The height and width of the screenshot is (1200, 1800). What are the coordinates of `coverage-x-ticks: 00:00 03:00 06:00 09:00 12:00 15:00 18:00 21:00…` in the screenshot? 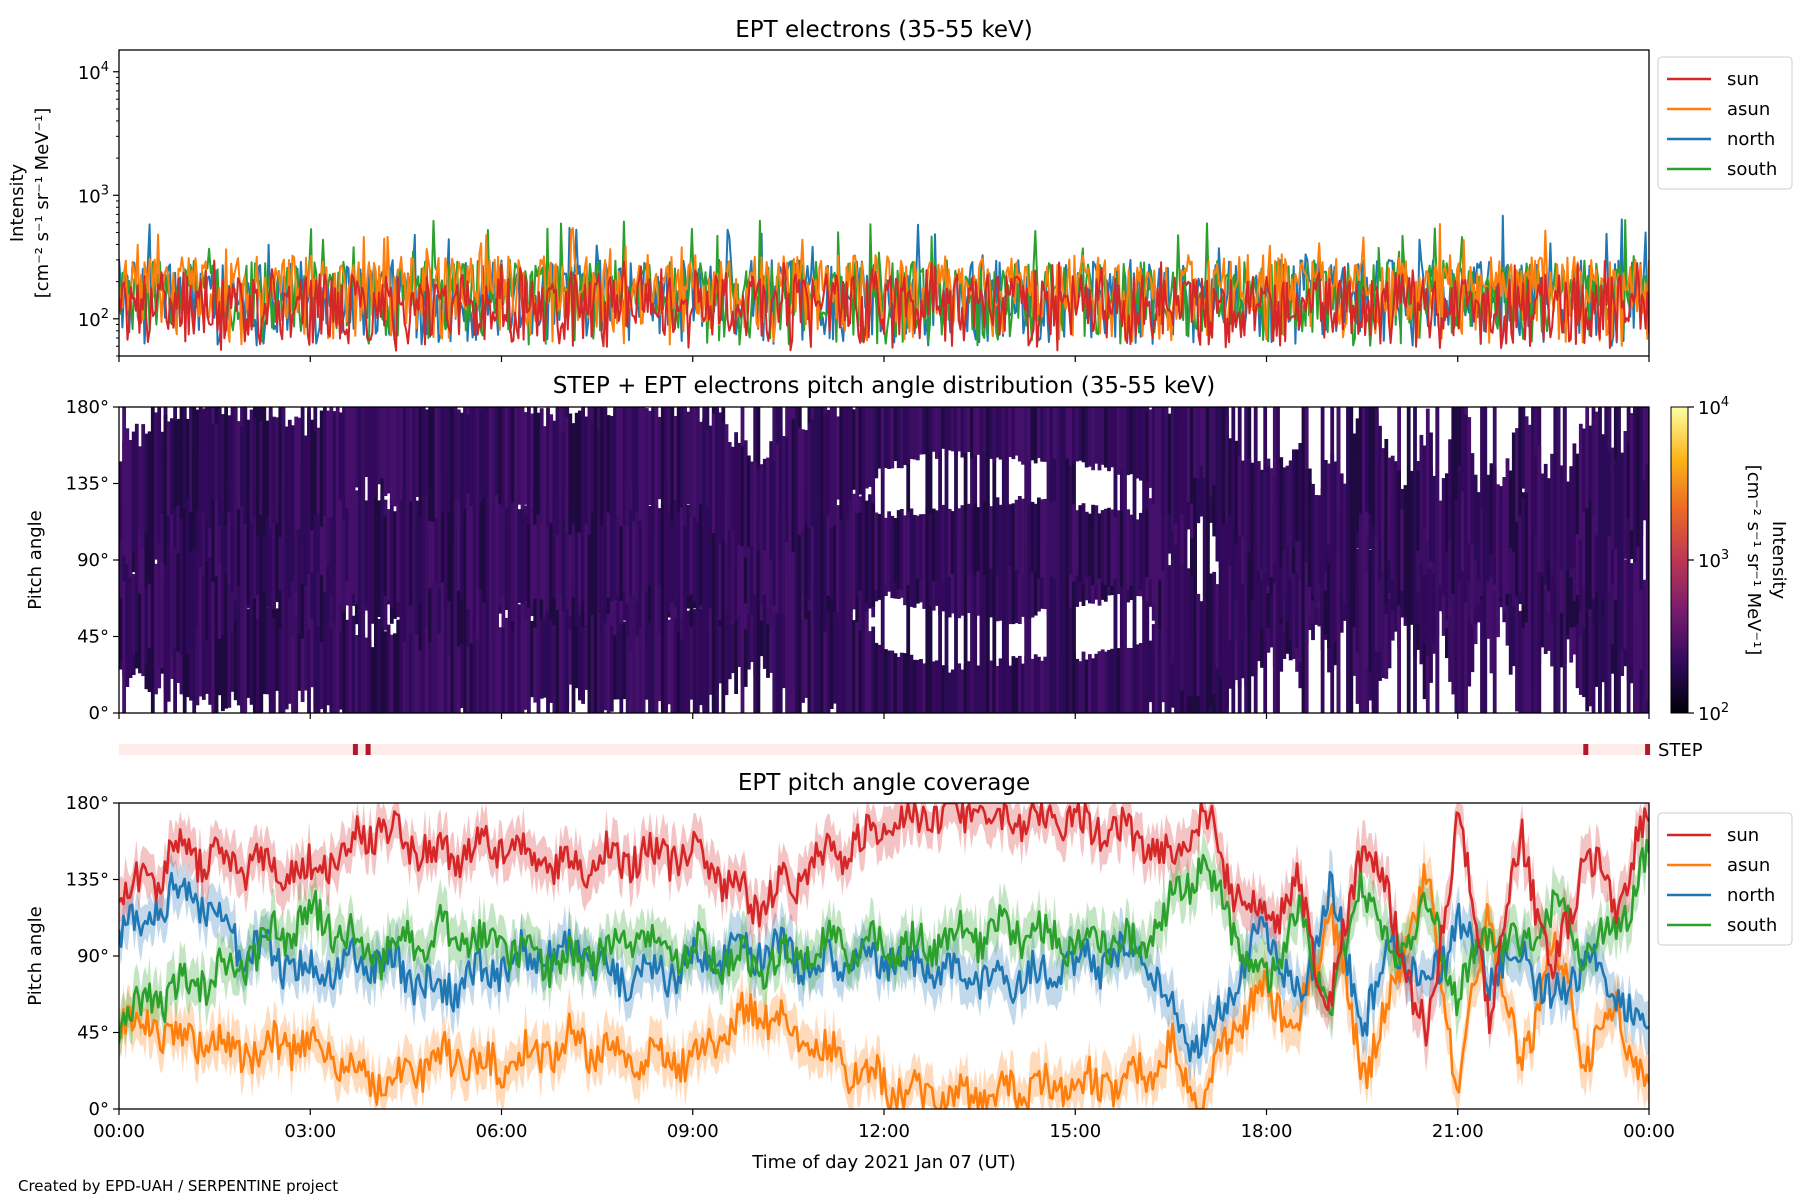 It's located at (884, 1125).